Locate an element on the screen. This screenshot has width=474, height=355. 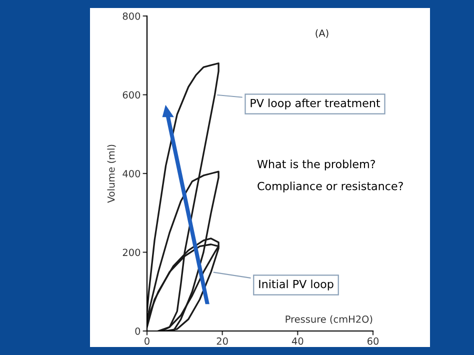
annotation: Compliance or resistance? is located at coordinates (330, 187).